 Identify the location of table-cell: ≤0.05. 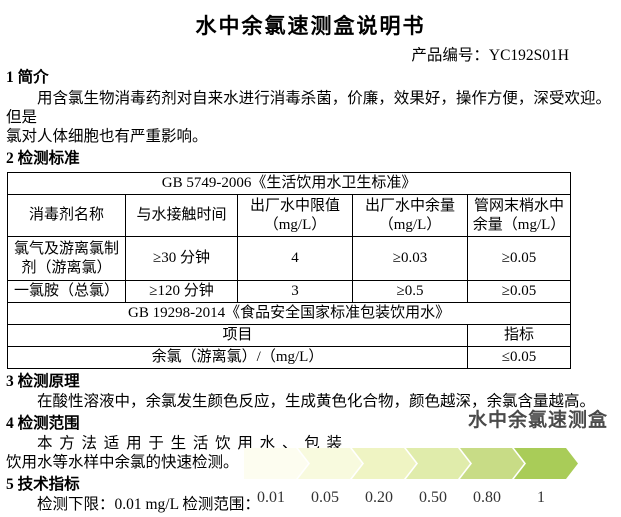
(519, 357).